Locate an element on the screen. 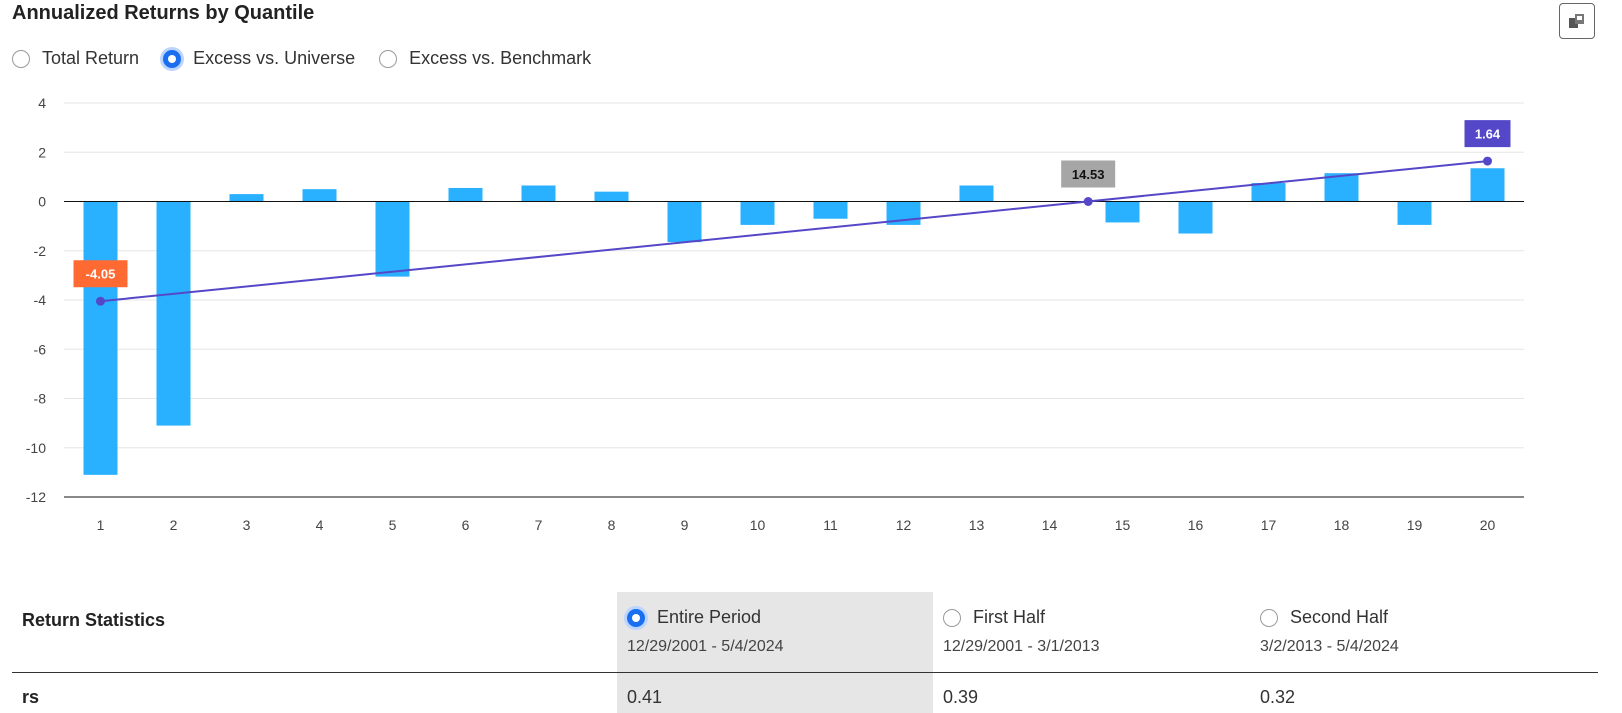 The width and height of the screenshot is (1622, 713). period-label: Entire Period is located at coordinates (709, 617).